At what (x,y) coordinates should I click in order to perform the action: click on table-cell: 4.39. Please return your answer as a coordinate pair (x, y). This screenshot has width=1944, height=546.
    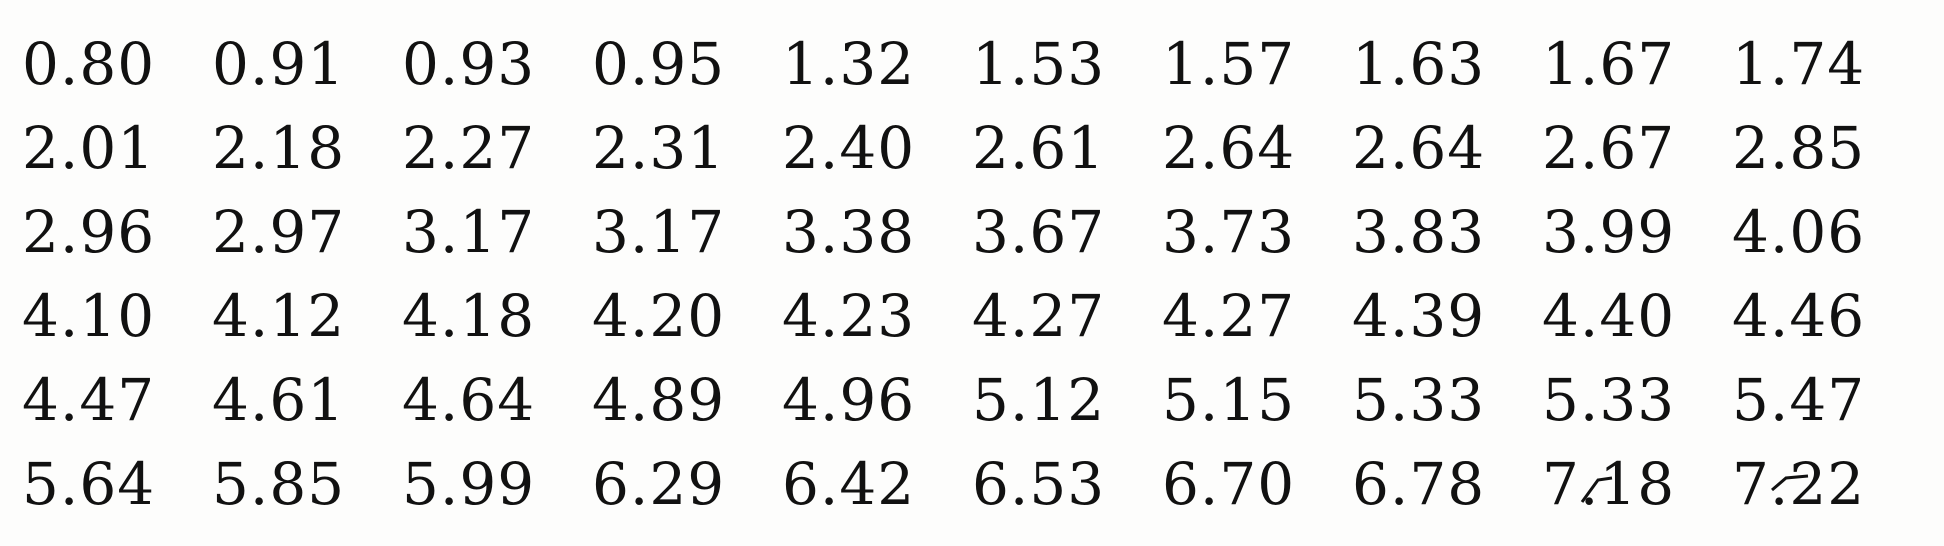
    Looking at the image, I should click on (1419, 316).